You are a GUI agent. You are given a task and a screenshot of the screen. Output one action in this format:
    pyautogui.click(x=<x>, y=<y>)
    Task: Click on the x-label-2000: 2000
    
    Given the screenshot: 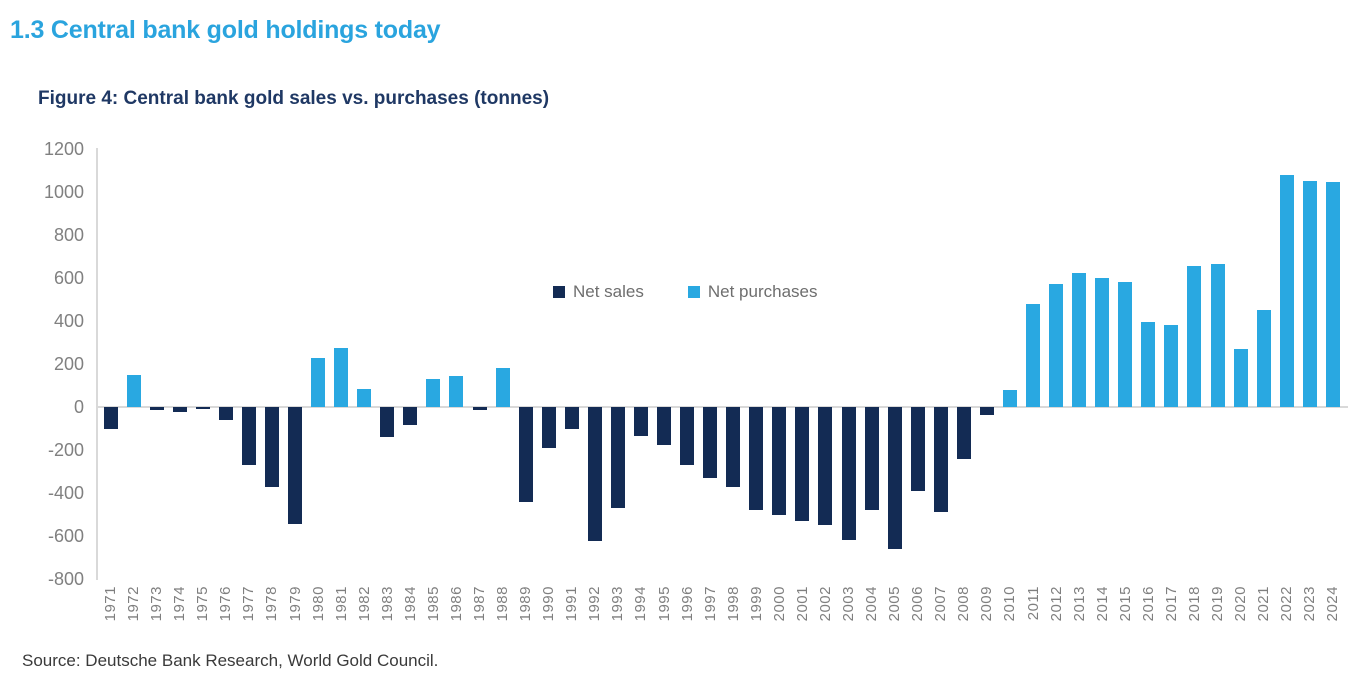 What is the action you would take?
    pyautogui.click(x=779, y=604)
    